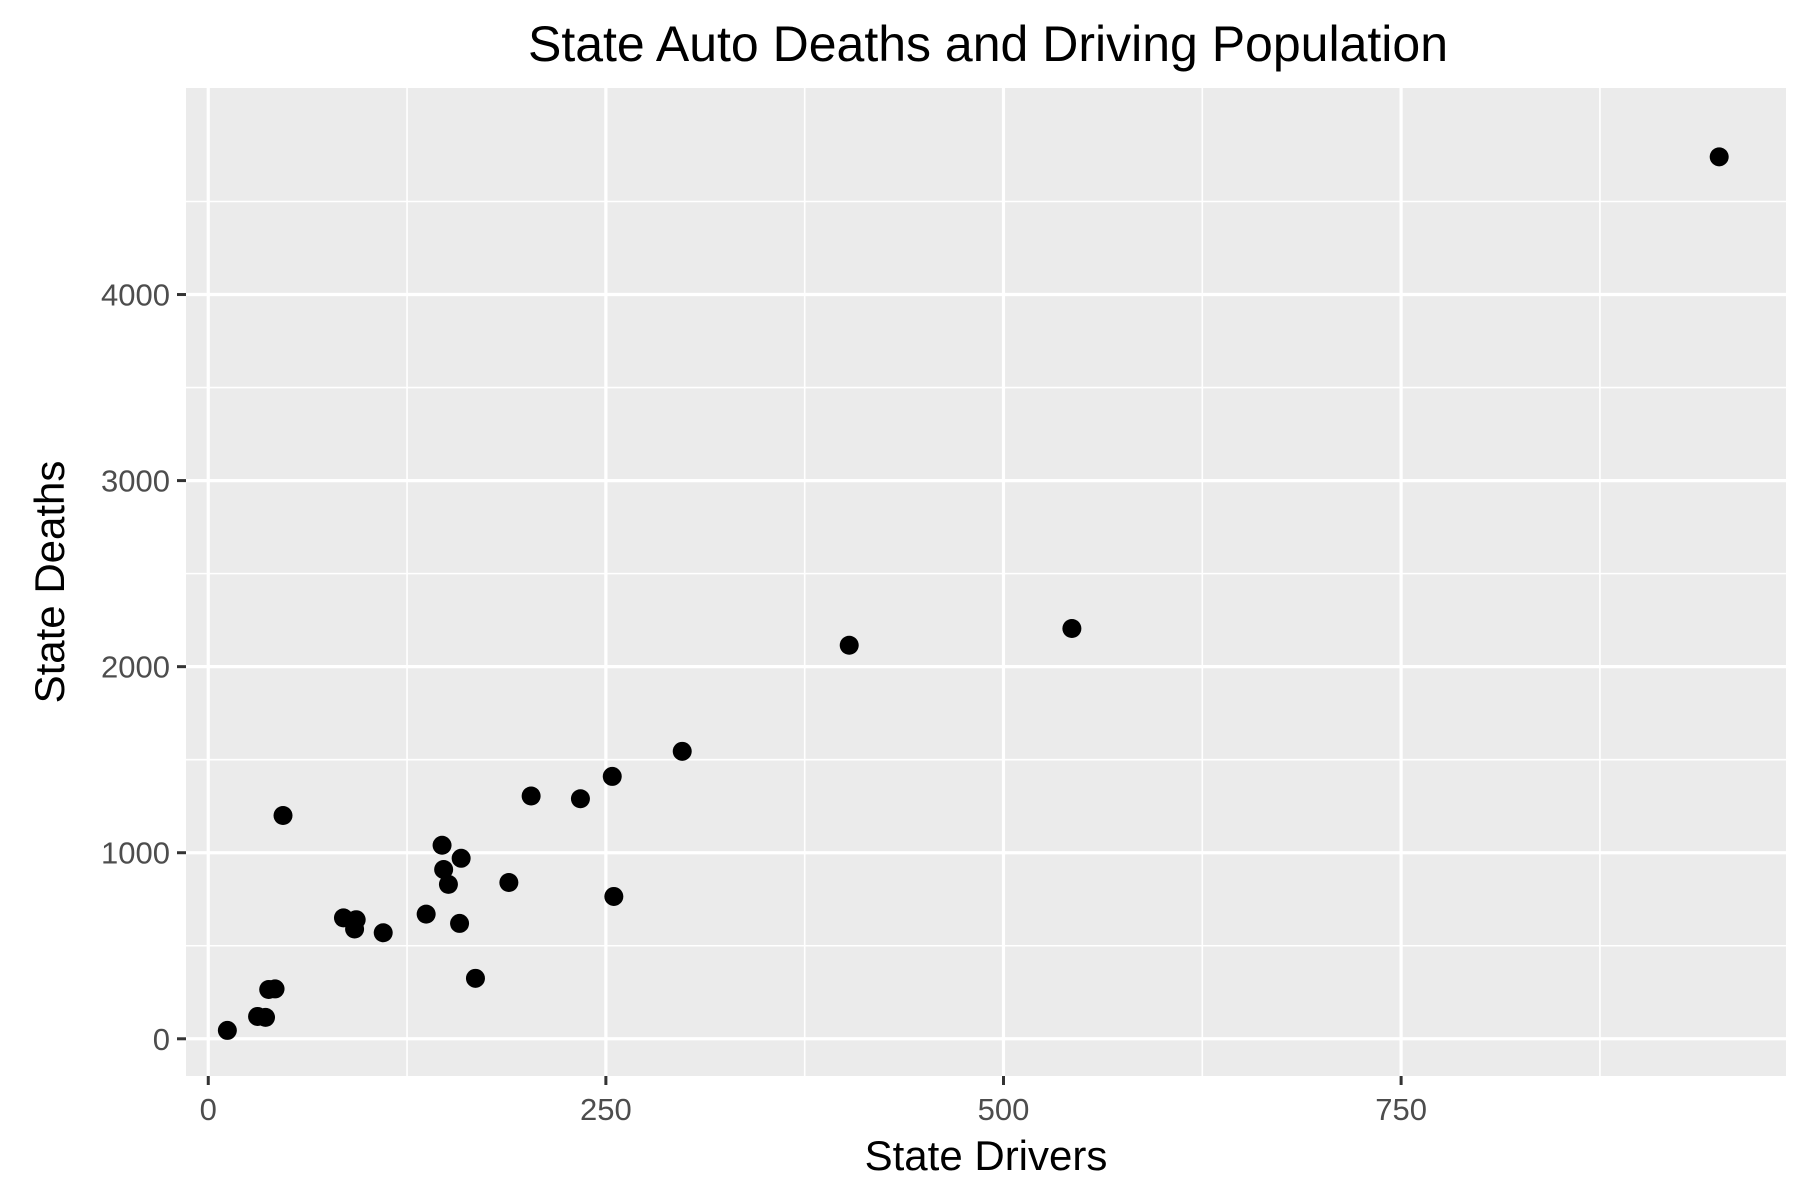  What do you see at coordinates (135, 853) in the screenshot?
I see `y-tick-label: 1000` at bounding box center [135, 853].